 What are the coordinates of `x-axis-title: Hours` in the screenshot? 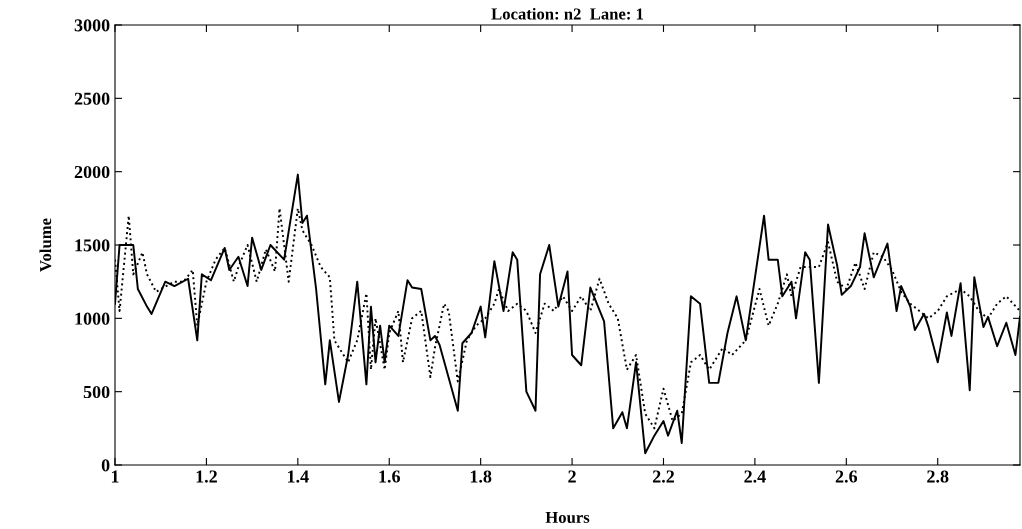 It's located at (567, 517).